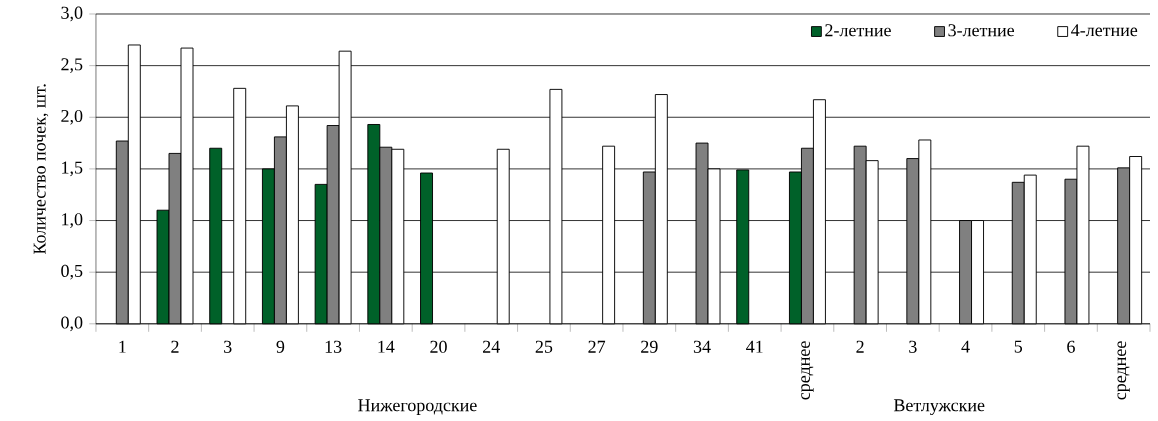 The height and width of the screenshot is (421, 1158). I want to click on x-tick-label: 4, so click(965, 346).